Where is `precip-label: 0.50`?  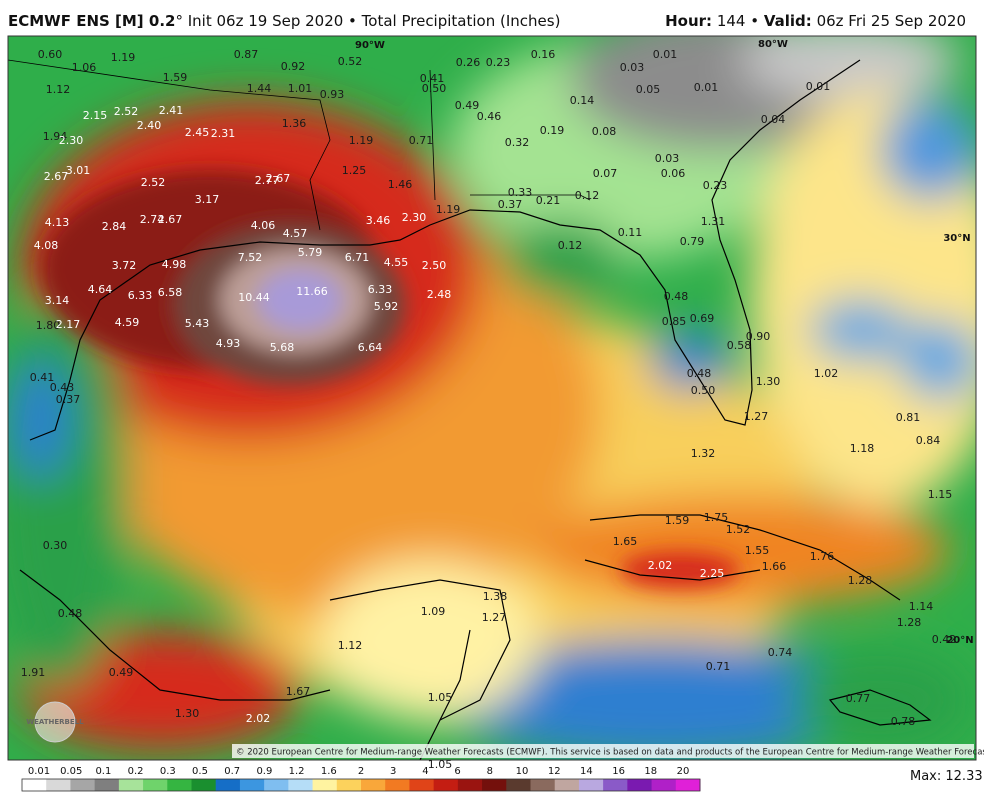 precip-label: 0.50 is located at coordinates (434, 88).